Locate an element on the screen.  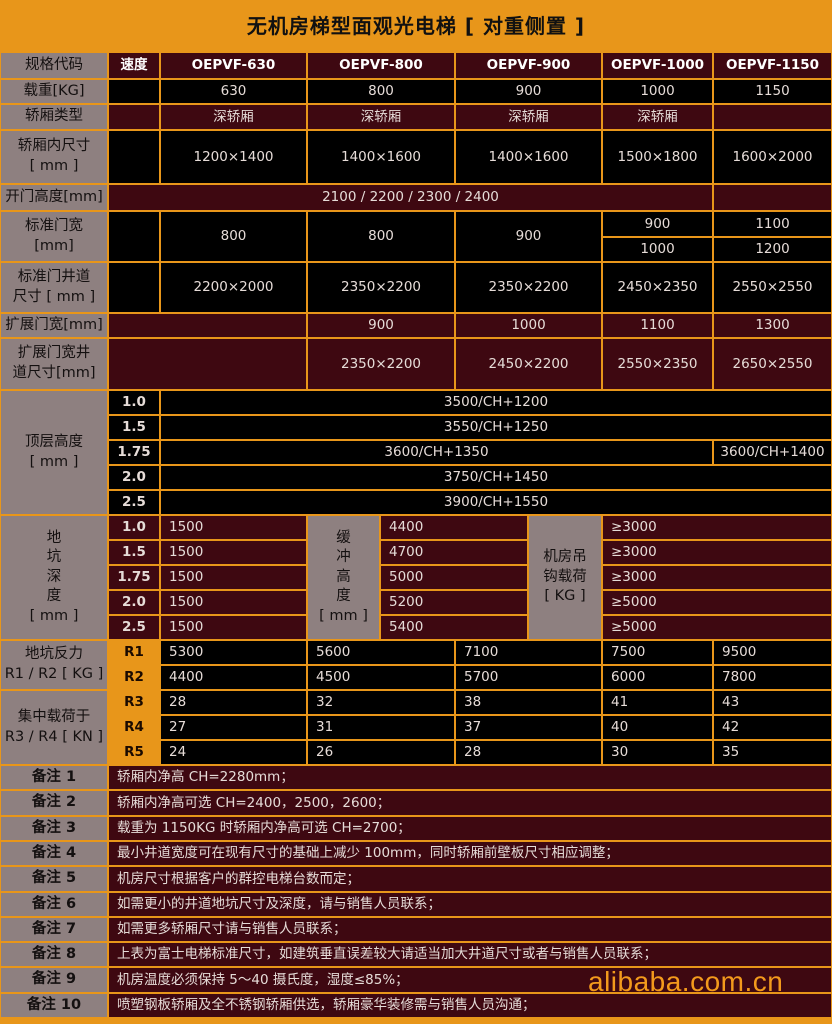
table-cell: 2100 / 2200 / 2300 / 2400 is located at coordinates (410, 197).